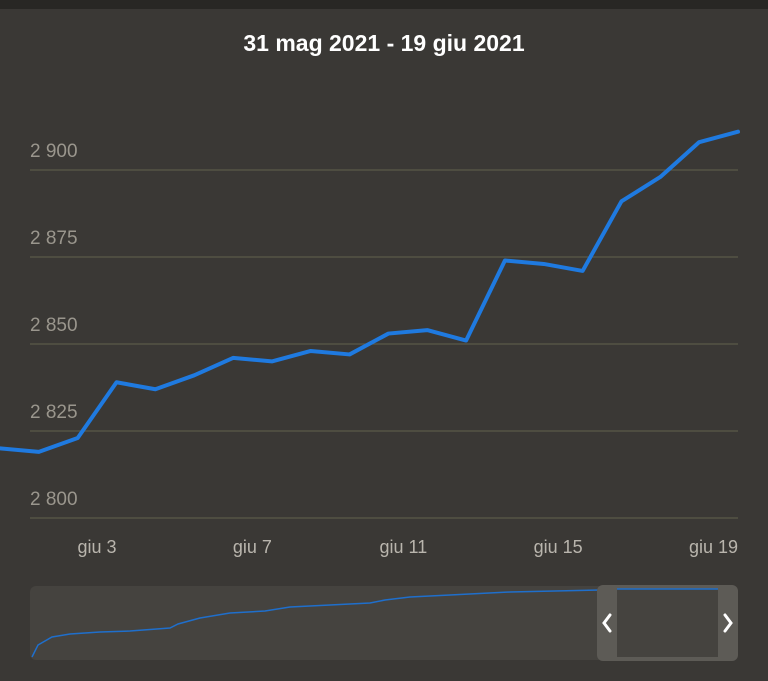 This screenshot has width=768, height=681. I want to click on x-tick-label: giu 3, so click(96, 547).